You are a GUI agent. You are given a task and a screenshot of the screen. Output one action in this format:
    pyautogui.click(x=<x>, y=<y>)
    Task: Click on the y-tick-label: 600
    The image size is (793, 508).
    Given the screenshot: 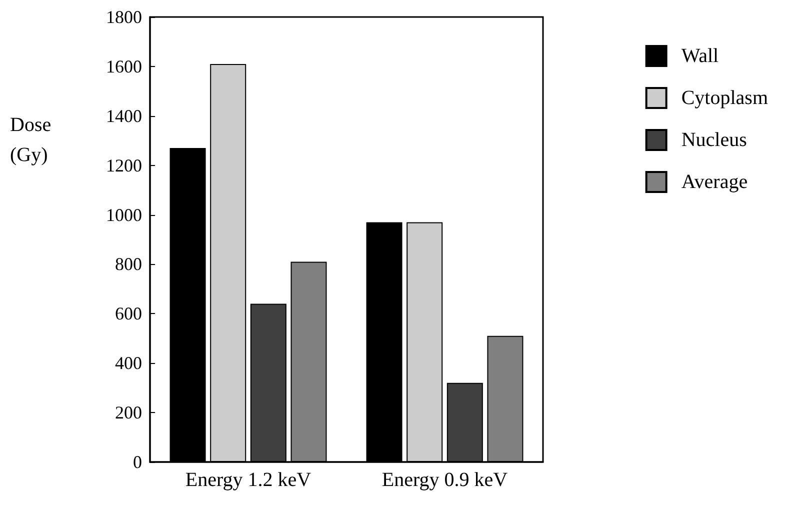 What is the action you would take?
    pyautogui.click(x=128, y=314)
    